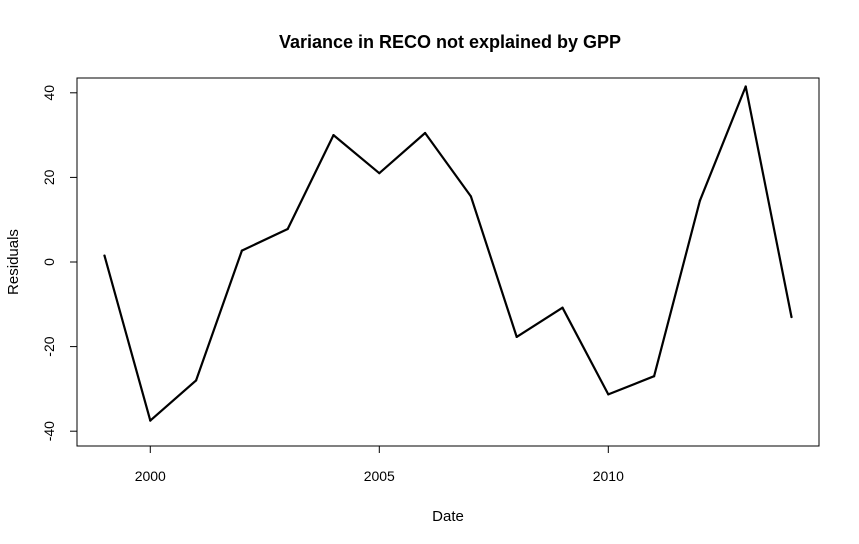 The image size is (859, 544). I want to click on chart-title: Variance in RECO not explained by GPP, so click(450, 42).